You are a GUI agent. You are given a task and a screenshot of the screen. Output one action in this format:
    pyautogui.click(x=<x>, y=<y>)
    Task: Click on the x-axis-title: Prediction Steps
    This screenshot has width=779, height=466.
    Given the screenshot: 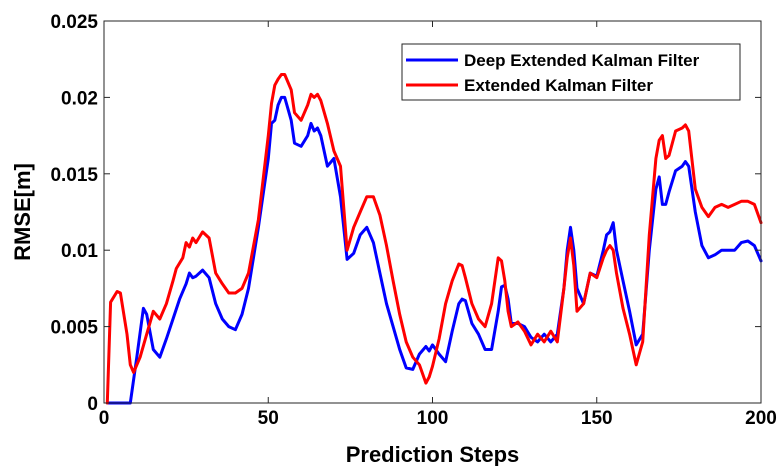 What is the action you would take?
    pyautogui.click(x=433, y=454)
    